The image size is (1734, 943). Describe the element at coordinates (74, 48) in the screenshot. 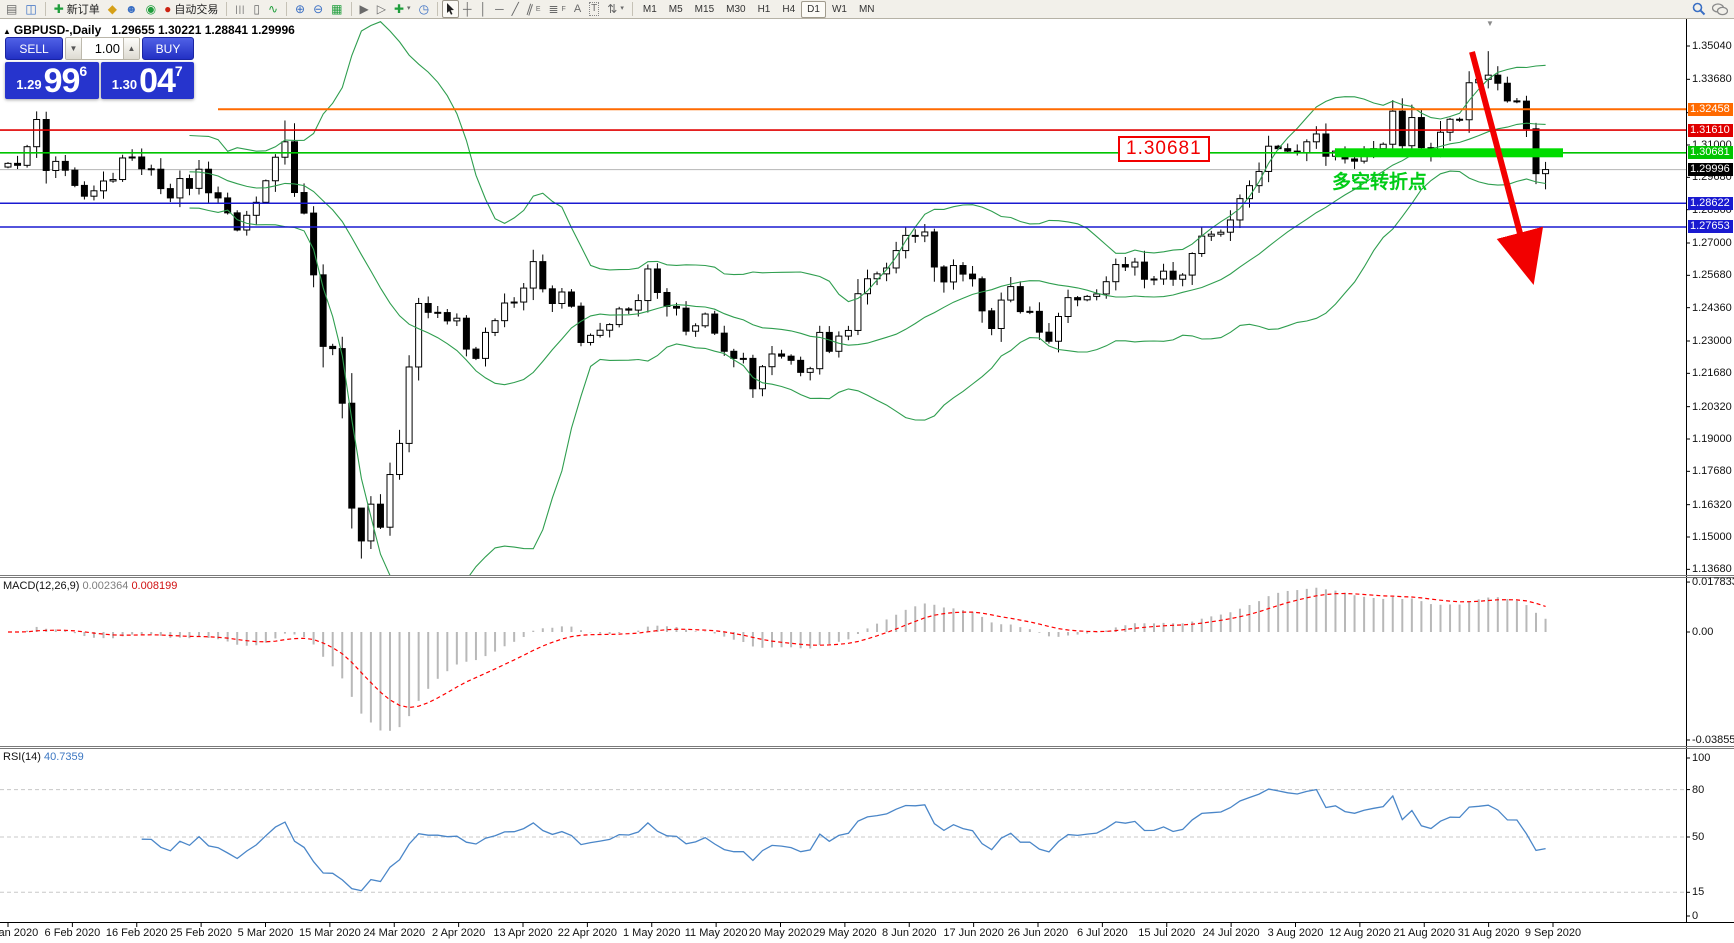

I see `volume-decrease-button: ▼` at that location.